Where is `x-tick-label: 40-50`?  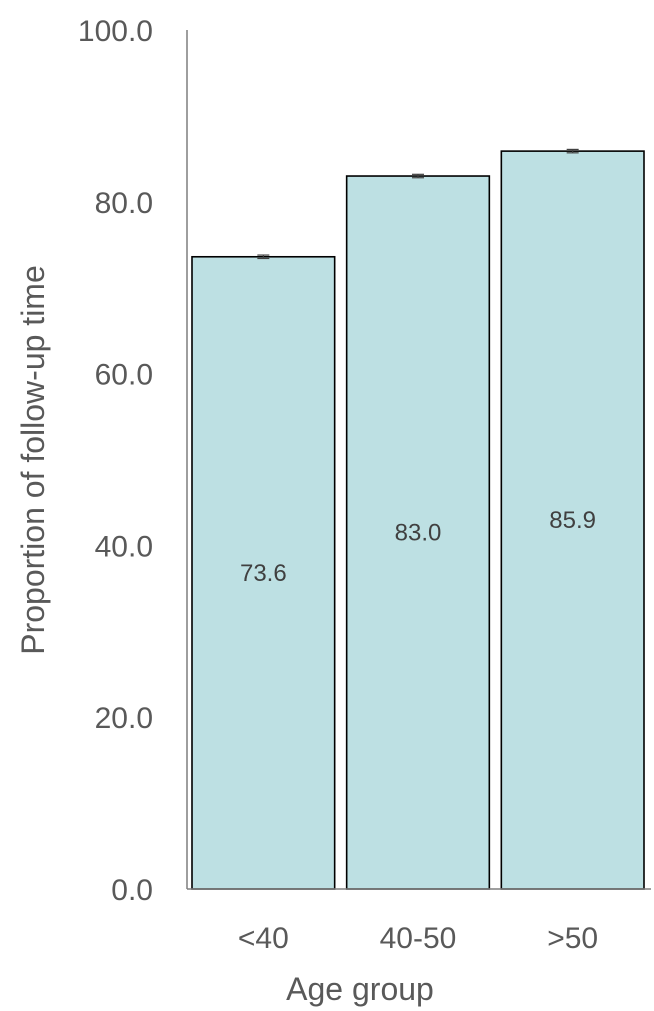 x-tick-label: 40-50 is located at coordinates (418, 938).